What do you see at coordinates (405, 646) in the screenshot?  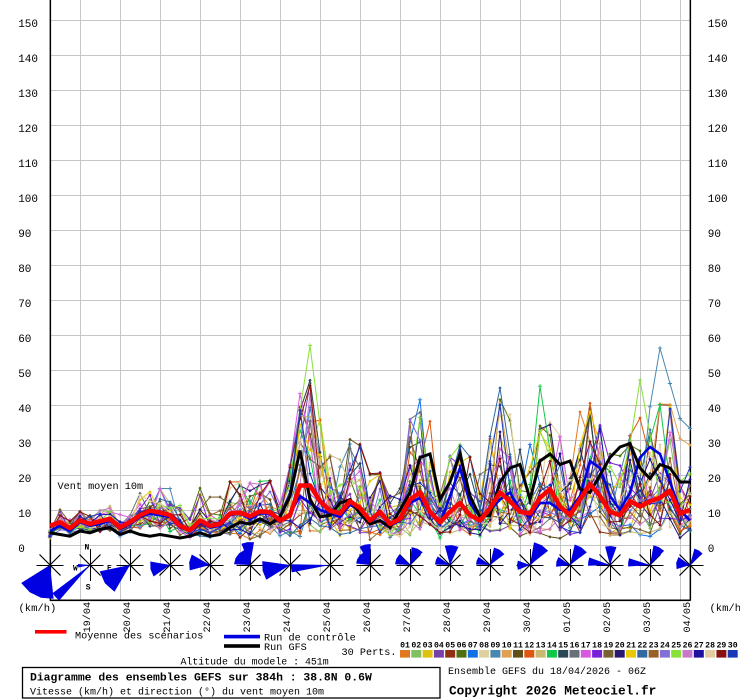 I see `svg-text: 01` at bounding box center [405, 646].